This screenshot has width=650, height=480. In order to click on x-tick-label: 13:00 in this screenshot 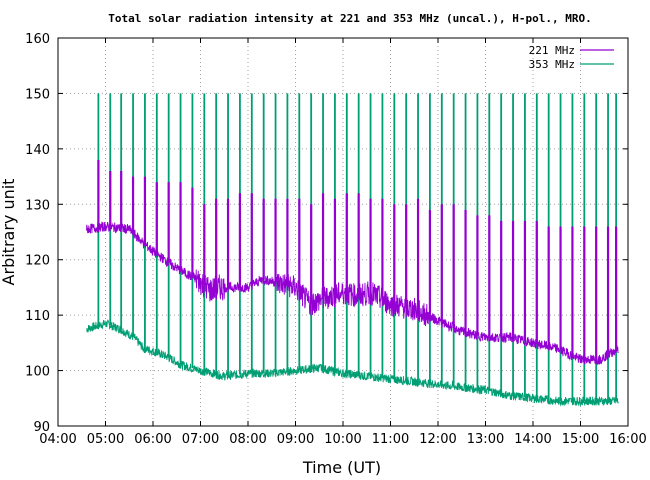, I will do `click(485, 439)`.